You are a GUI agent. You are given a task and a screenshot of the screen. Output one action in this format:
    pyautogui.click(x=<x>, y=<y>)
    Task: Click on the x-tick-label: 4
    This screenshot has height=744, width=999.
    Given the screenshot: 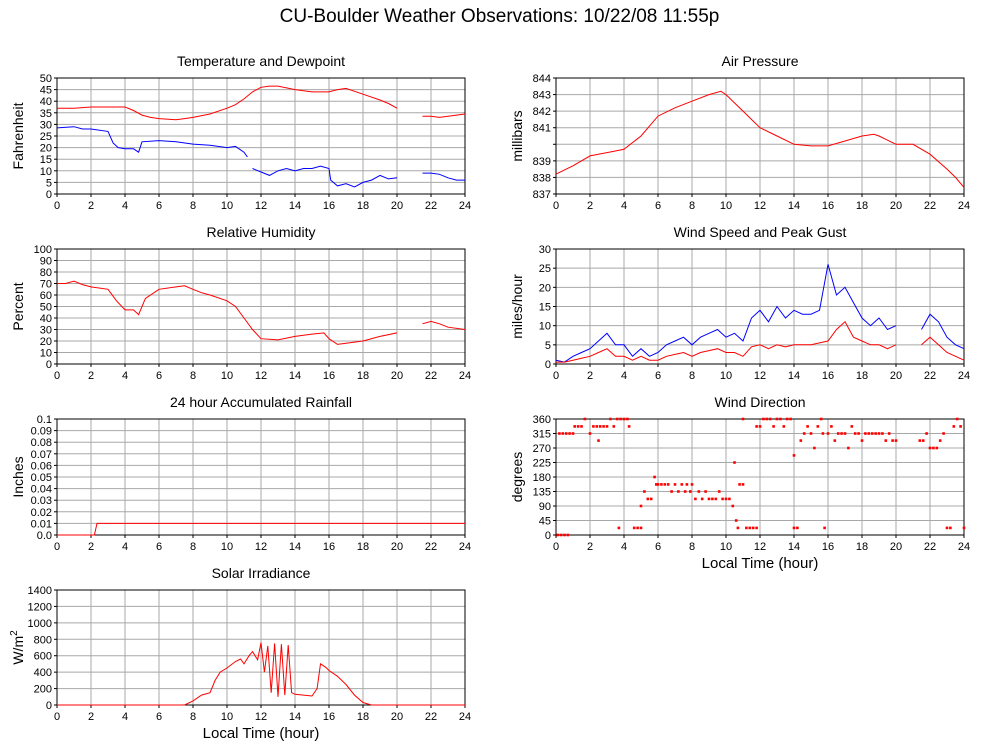 What is the action you would take?
    pyautogui.click(x=125, y=376)
    